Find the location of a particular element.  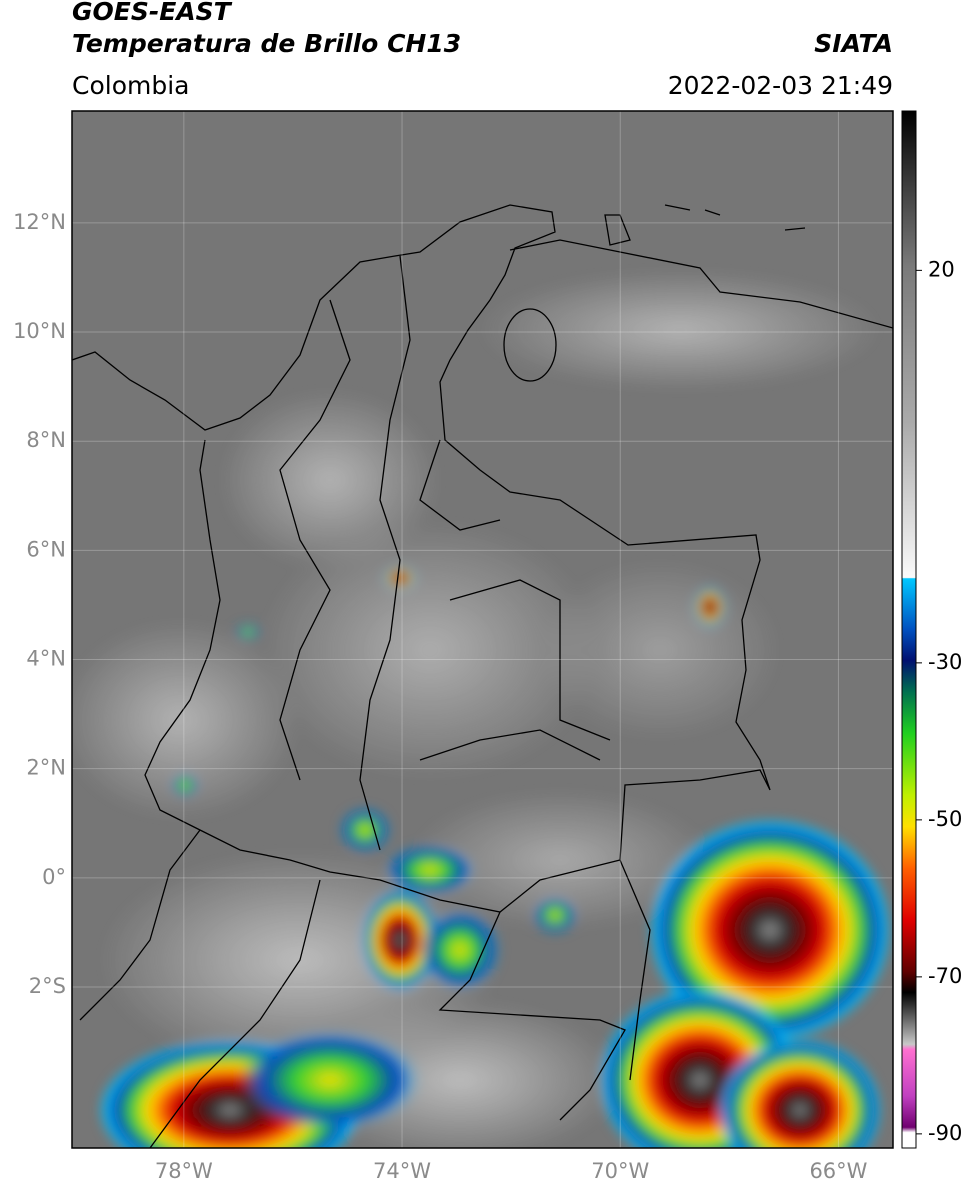

source: SIATA is located at coordinates (853, 43).